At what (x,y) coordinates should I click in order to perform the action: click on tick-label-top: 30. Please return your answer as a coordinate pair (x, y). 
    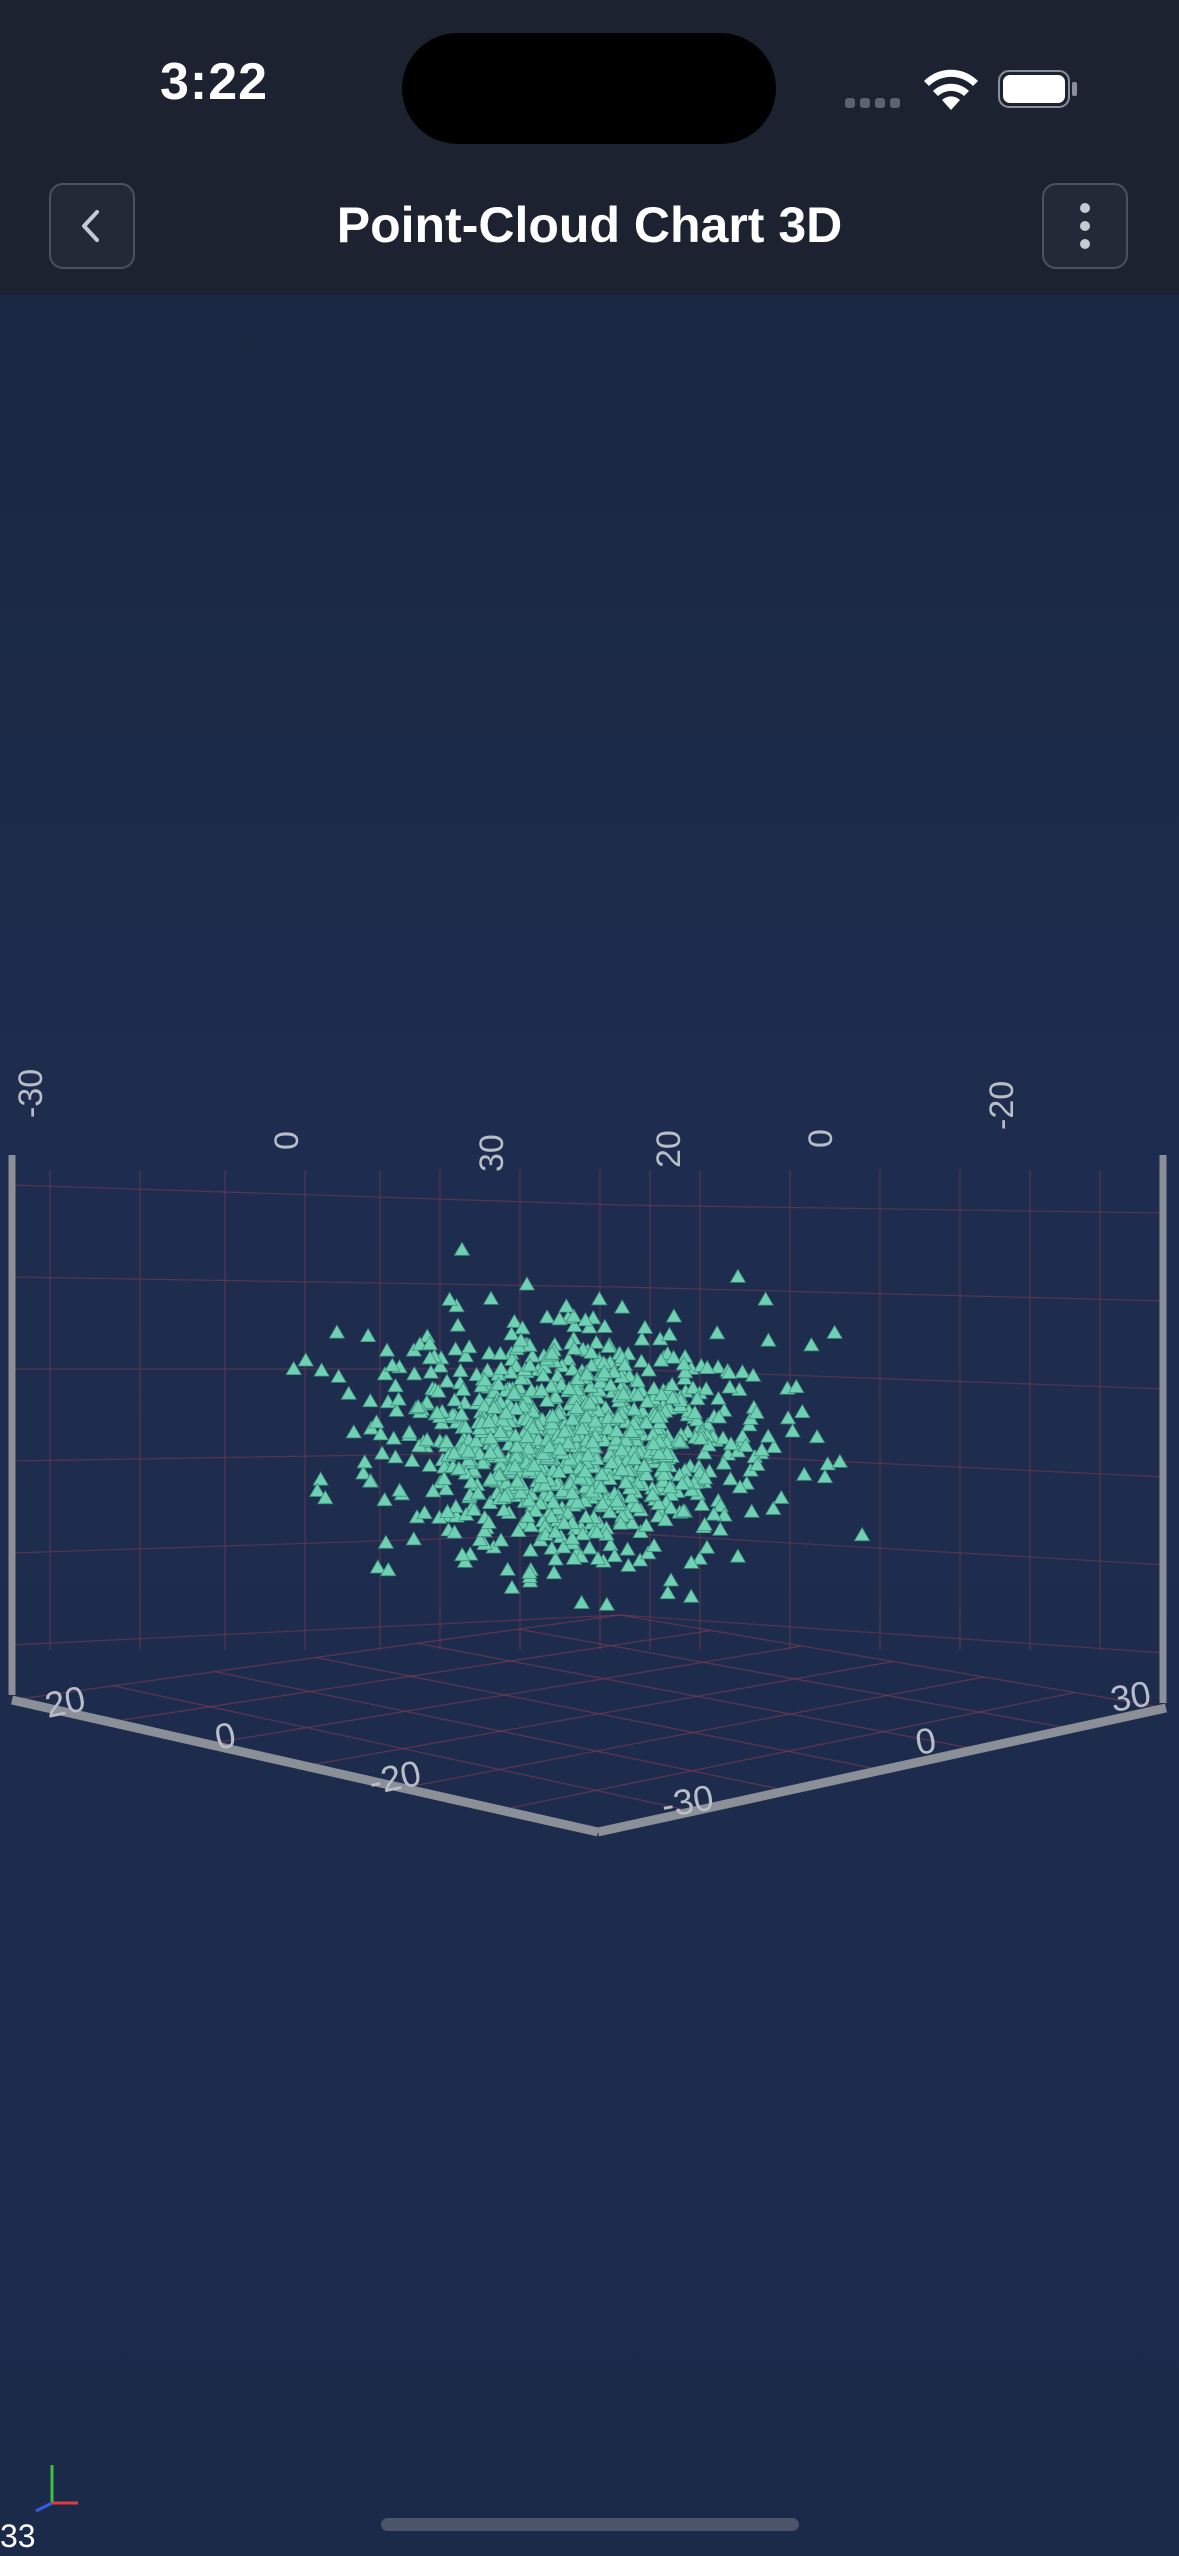
    Looking at the image, I should click on (492, 1153).